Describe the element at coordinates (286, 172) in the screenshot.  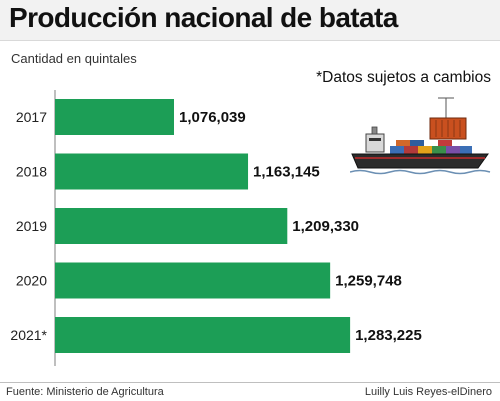
I see `value-label: 1,163,145` at that location.